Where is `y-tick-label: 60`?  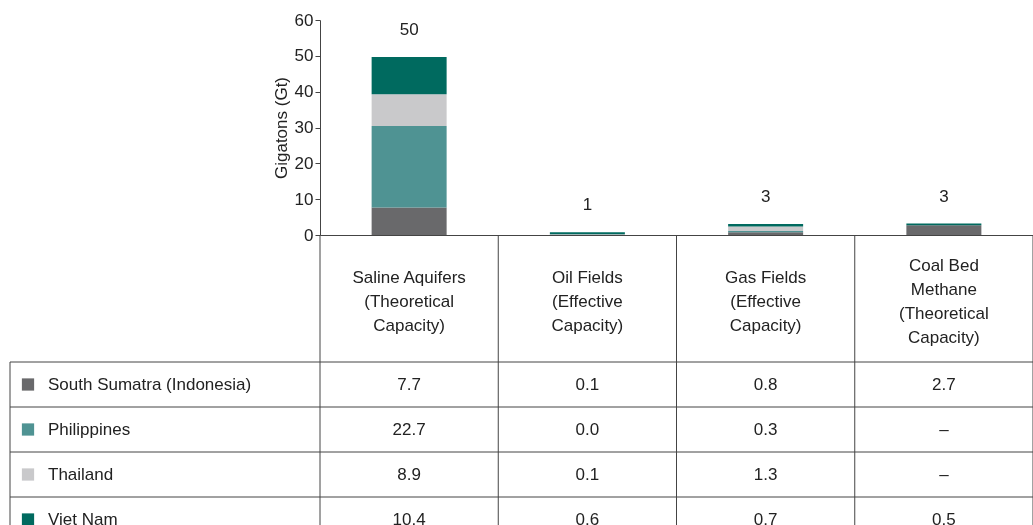
y-tick-label: 60 is located at coordinates (304, 20).